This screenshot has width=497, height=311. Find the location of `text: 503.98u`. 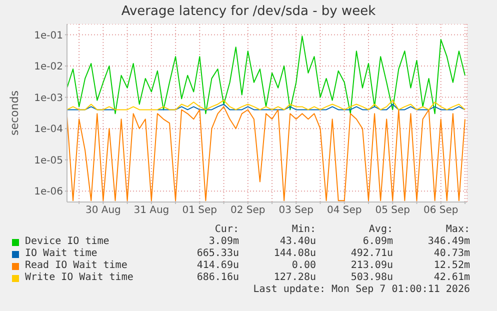

text: 503.98u is located at coordinates (371, 278).